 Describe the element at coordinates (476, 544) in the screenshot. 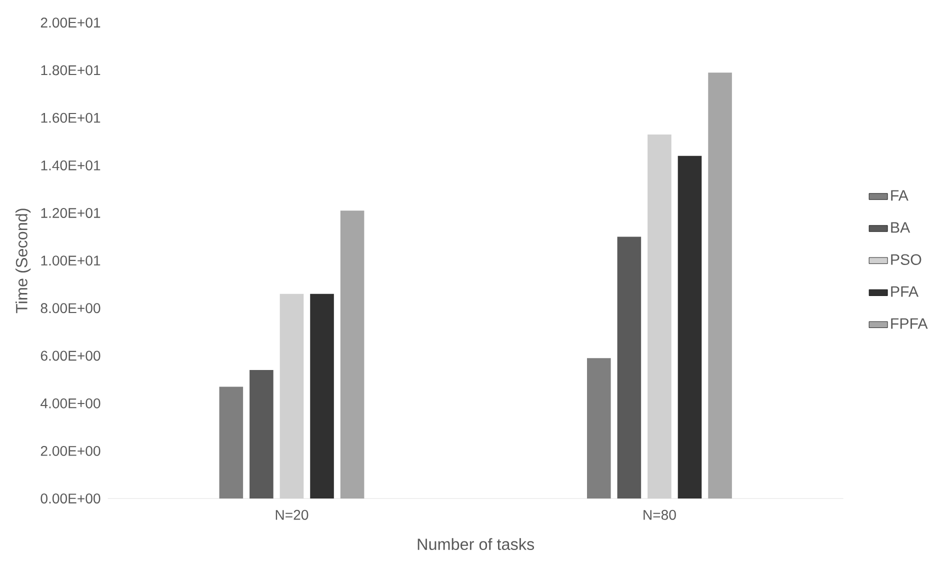

I see `x-axis-title: Number of tasks` at that location.